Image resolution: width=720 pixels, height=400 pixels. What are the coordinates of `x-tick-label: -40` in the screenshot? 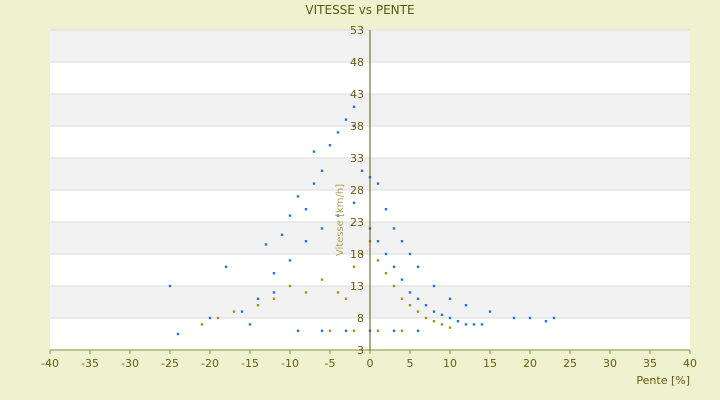 It's located at (50, 363).